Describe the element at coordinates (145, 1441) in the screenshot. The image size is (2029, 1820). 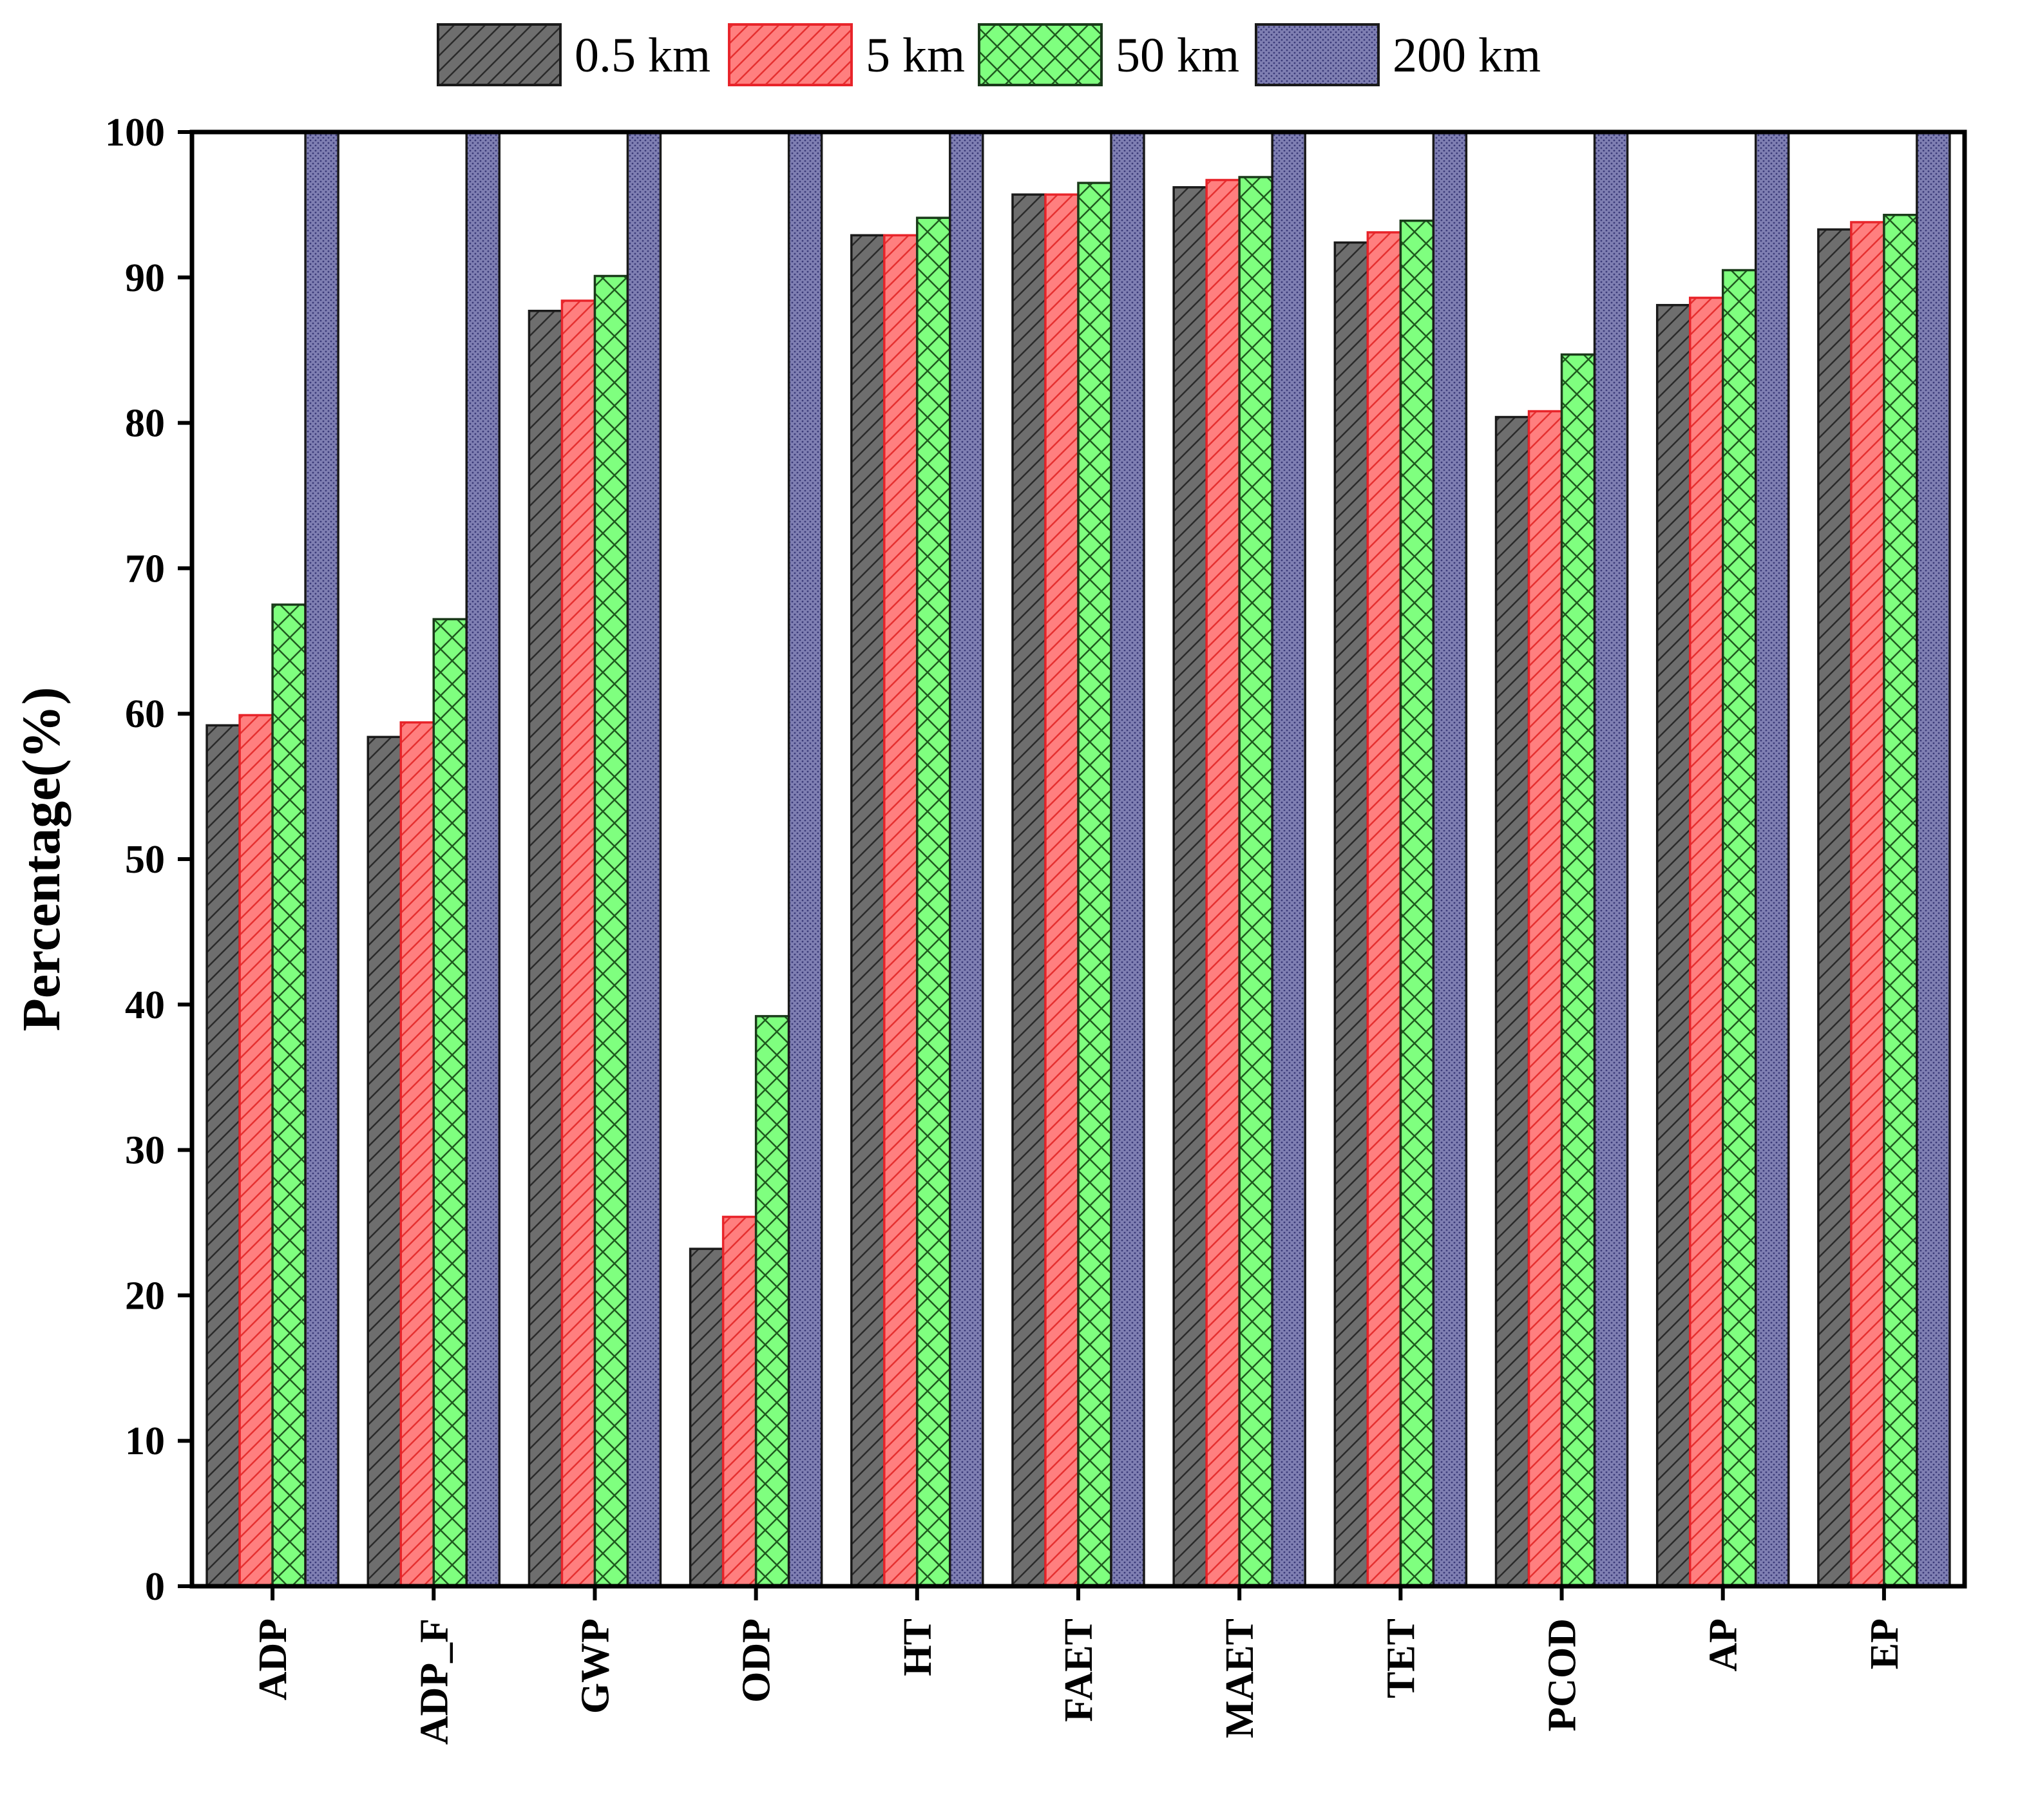
I see `y-tick-label: 10` at that location.